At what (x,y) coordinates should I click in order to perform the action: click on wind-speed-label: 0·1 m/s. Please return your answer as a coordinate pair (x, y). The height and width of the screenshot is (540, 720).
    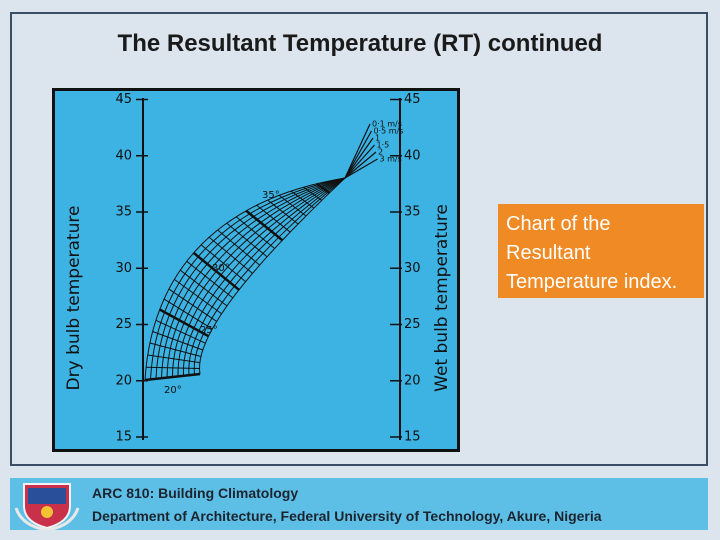
    Looking at the image, I should click on (387, 124).